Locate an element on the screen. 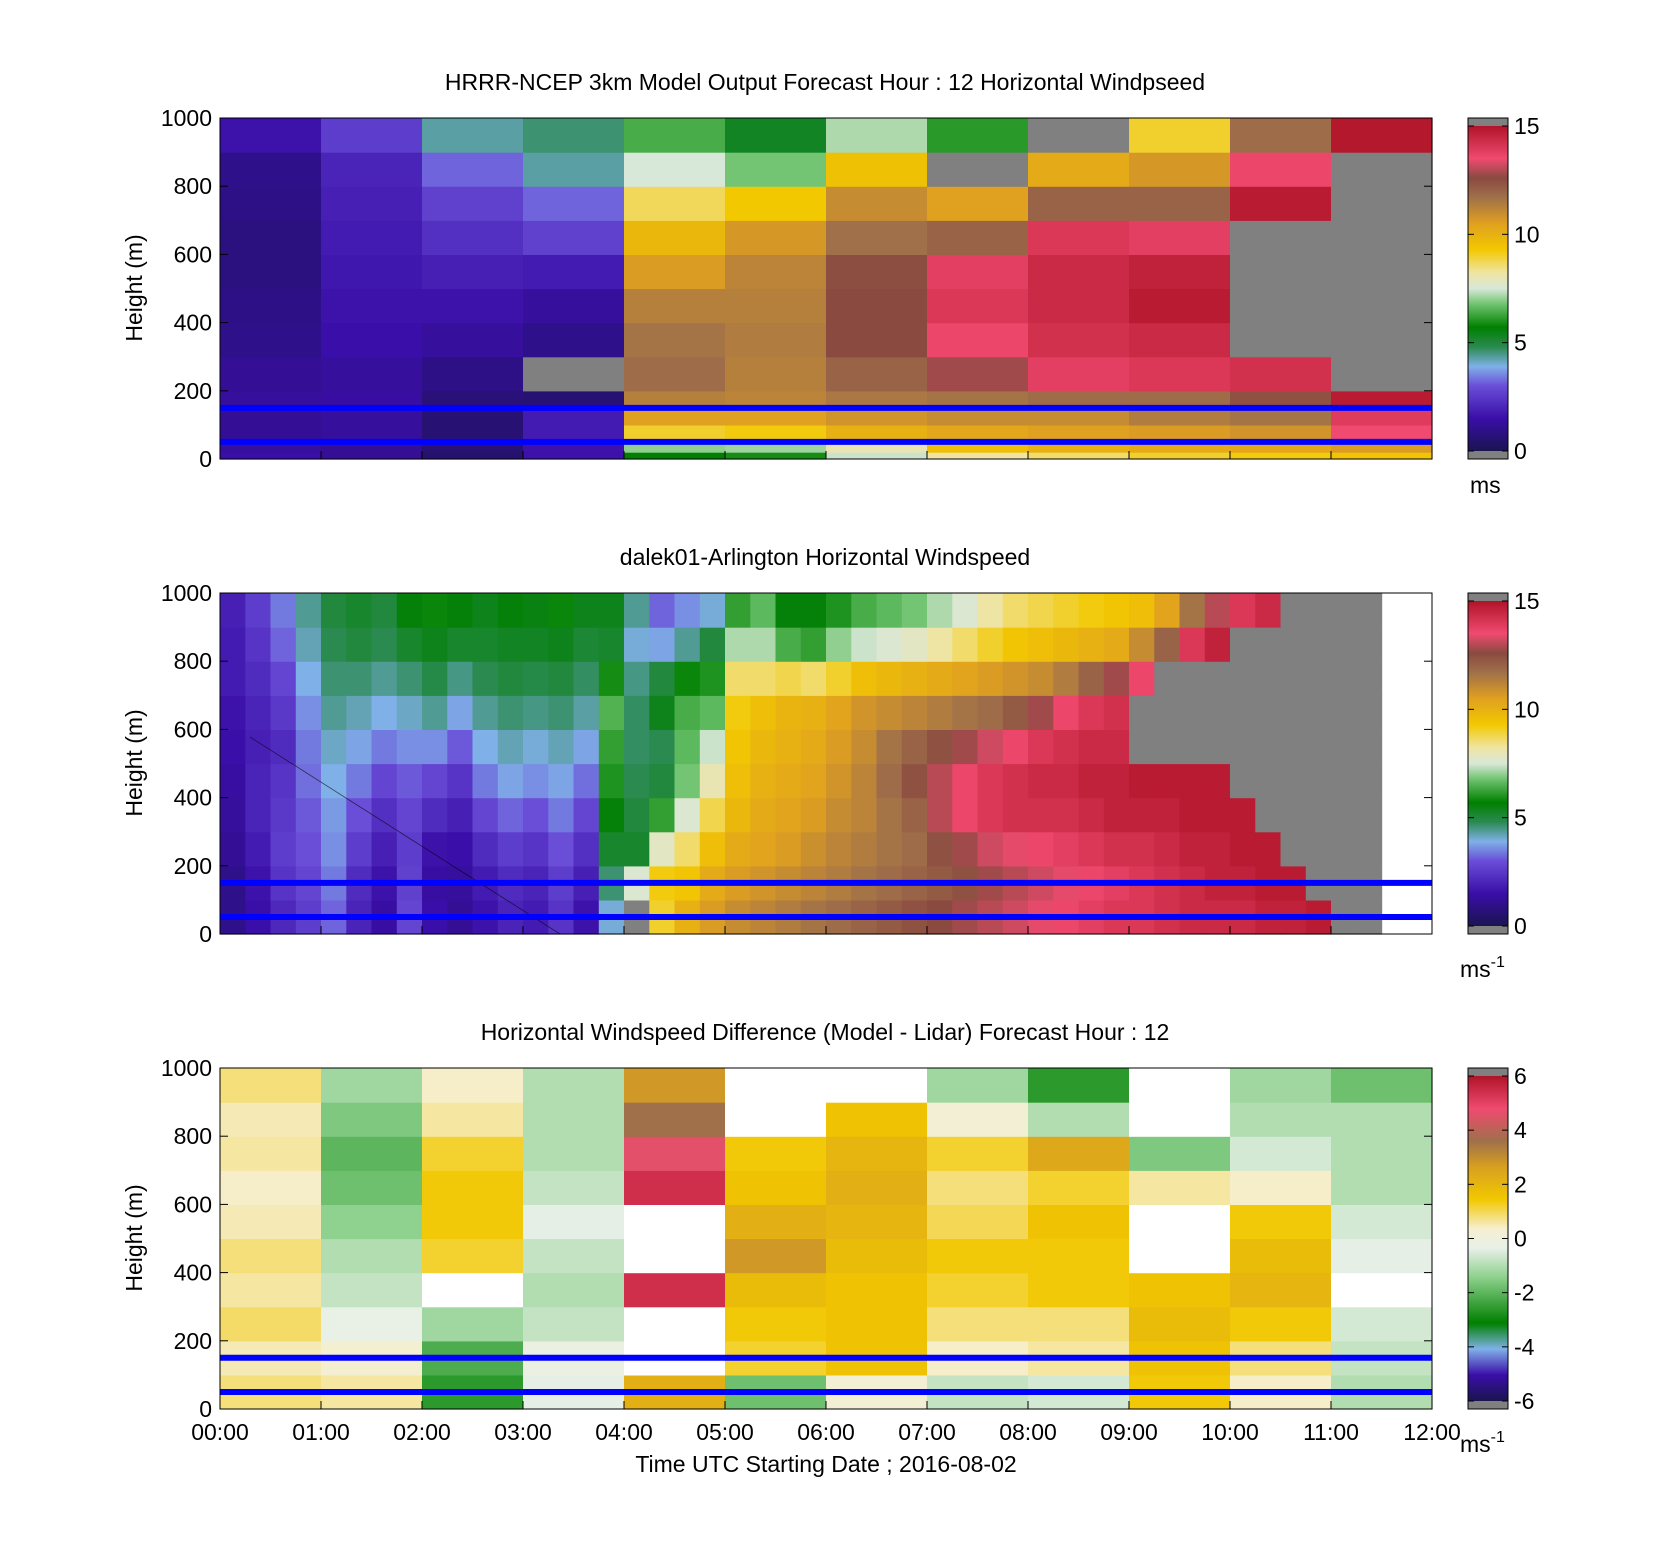 The width and height of the screenshot is (1680, 1561). colorbar-top-cap is located at coordinates (1488, 597).